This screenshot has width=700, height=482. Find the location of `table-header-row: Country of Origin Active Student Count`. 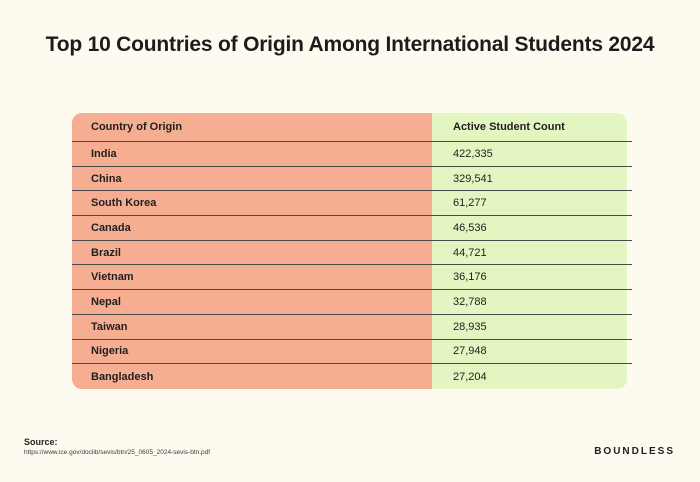

table-header-row: Country of Origin Active Student Count is located at coordinates (352, 127).